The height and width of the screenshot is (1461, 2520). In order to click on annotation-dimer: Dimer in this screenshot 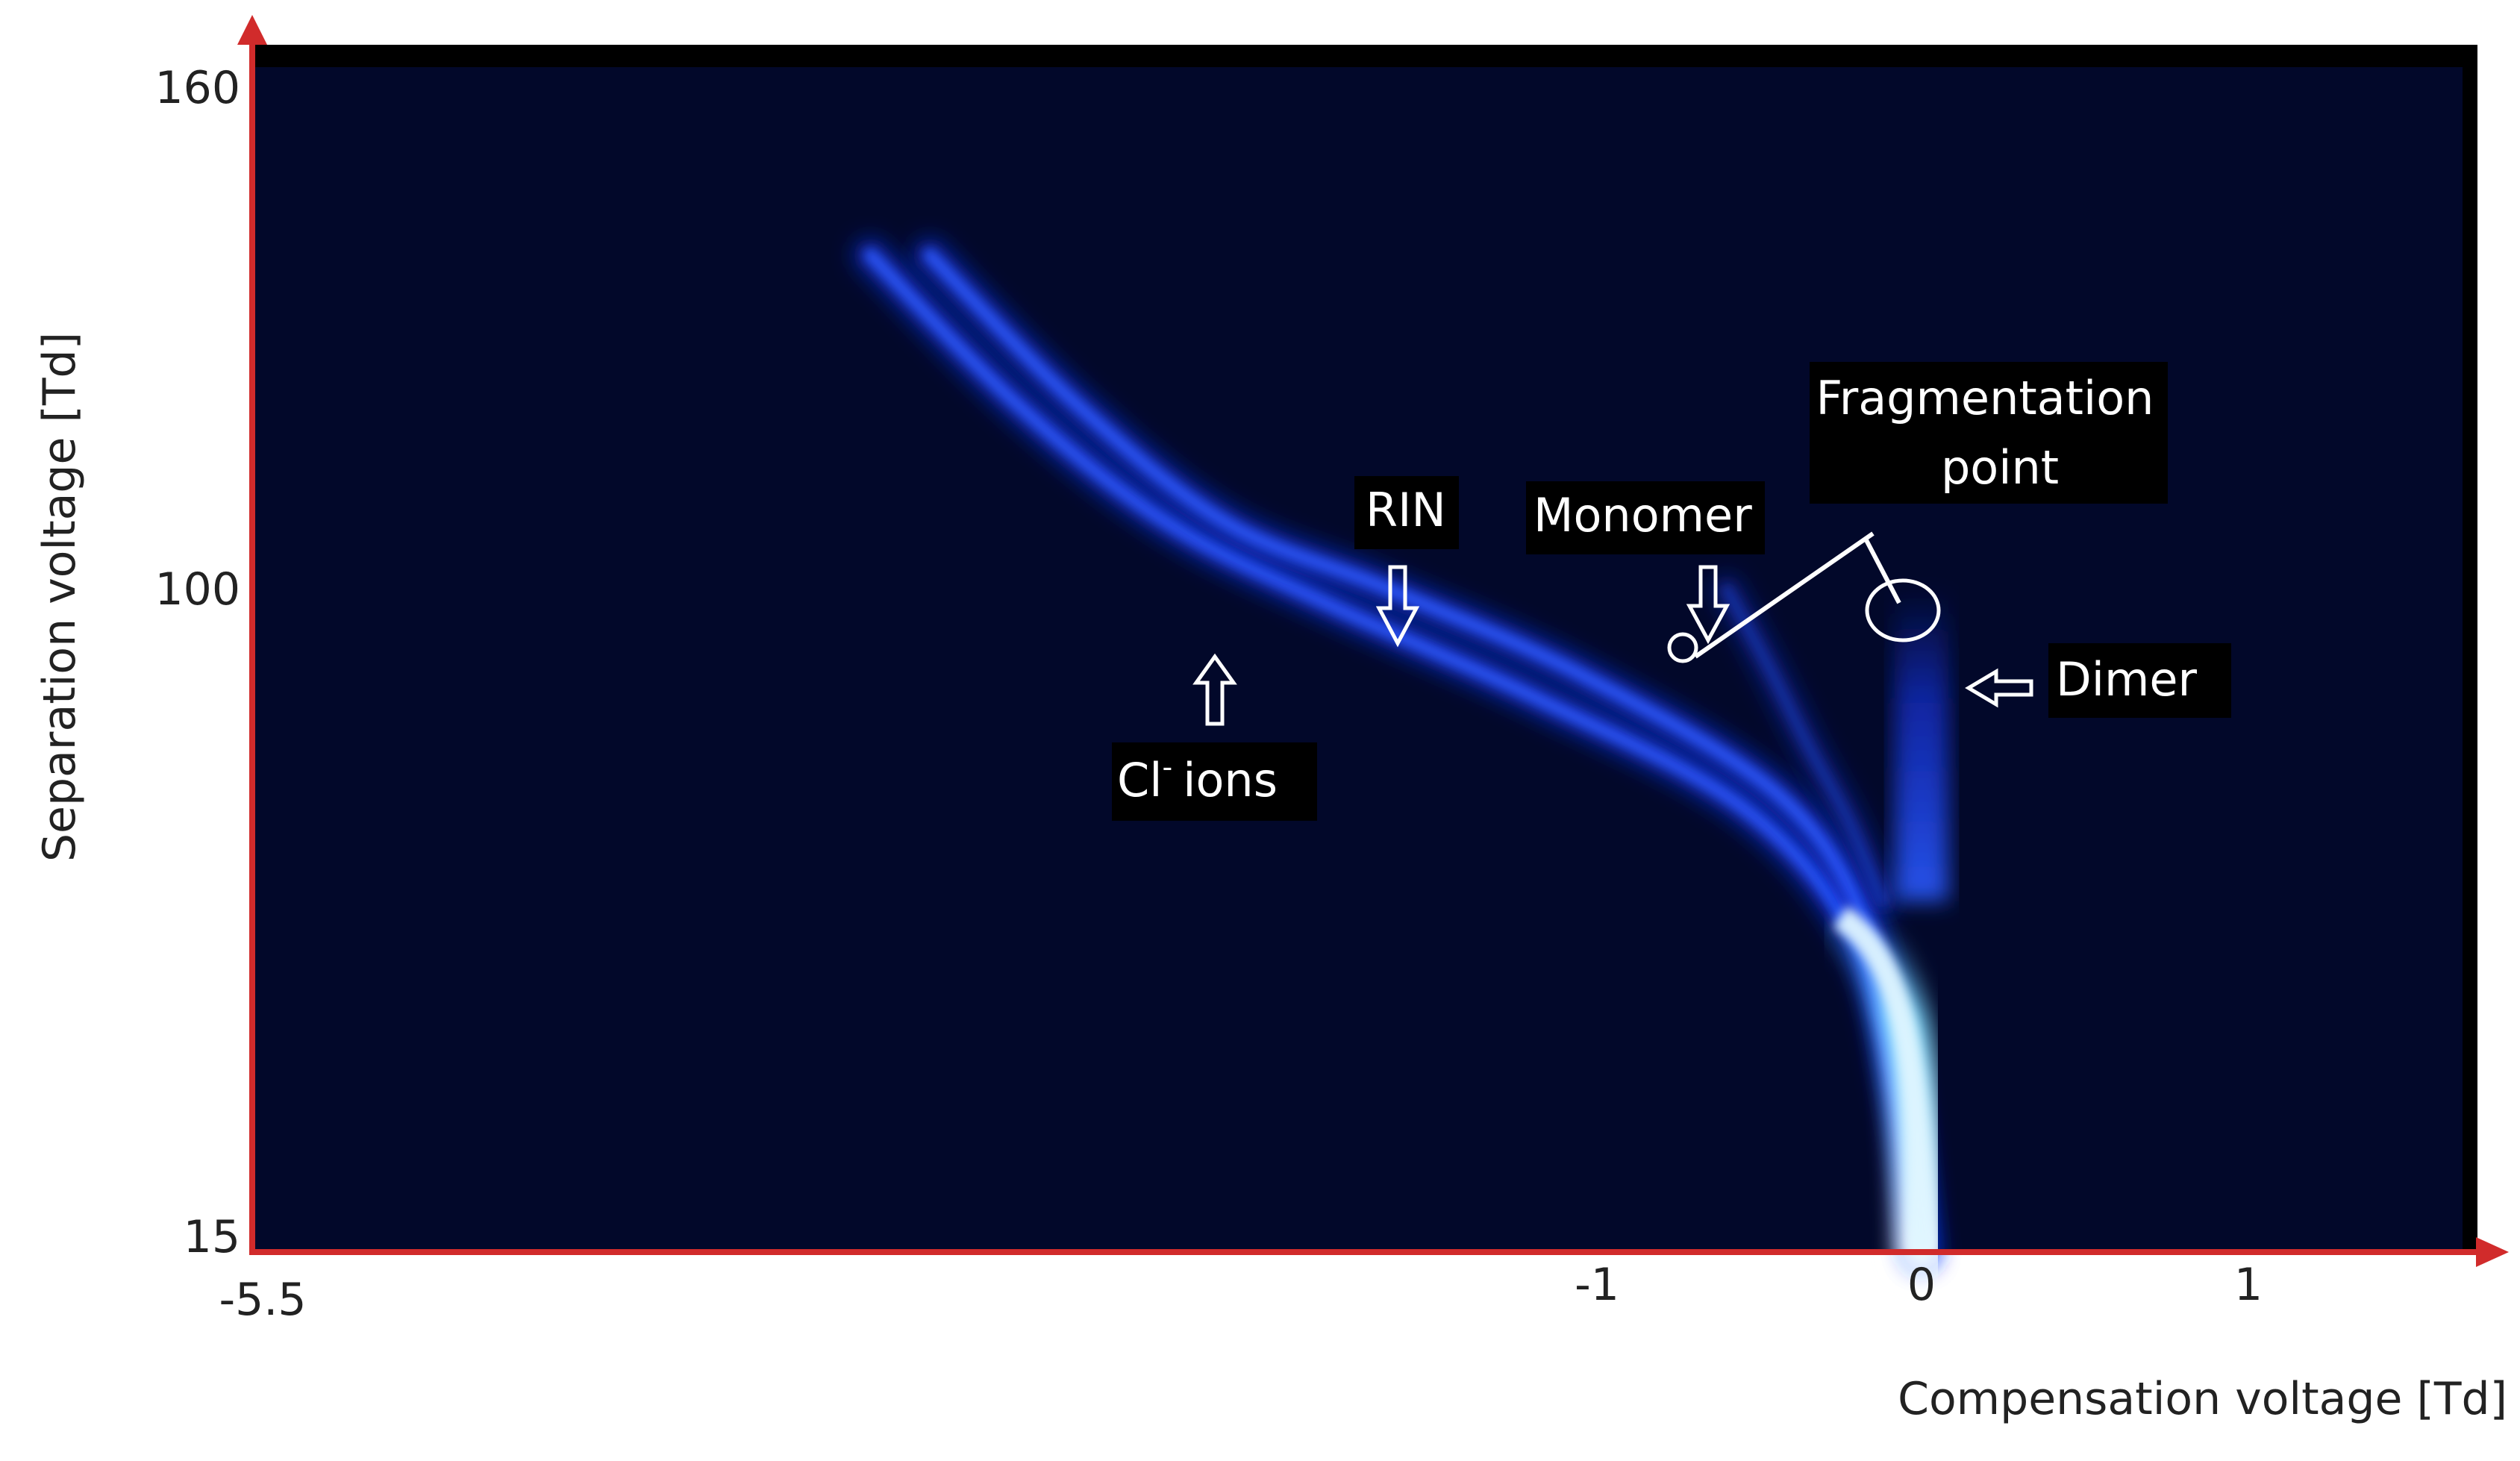, I will do `click(2098, 681)`.